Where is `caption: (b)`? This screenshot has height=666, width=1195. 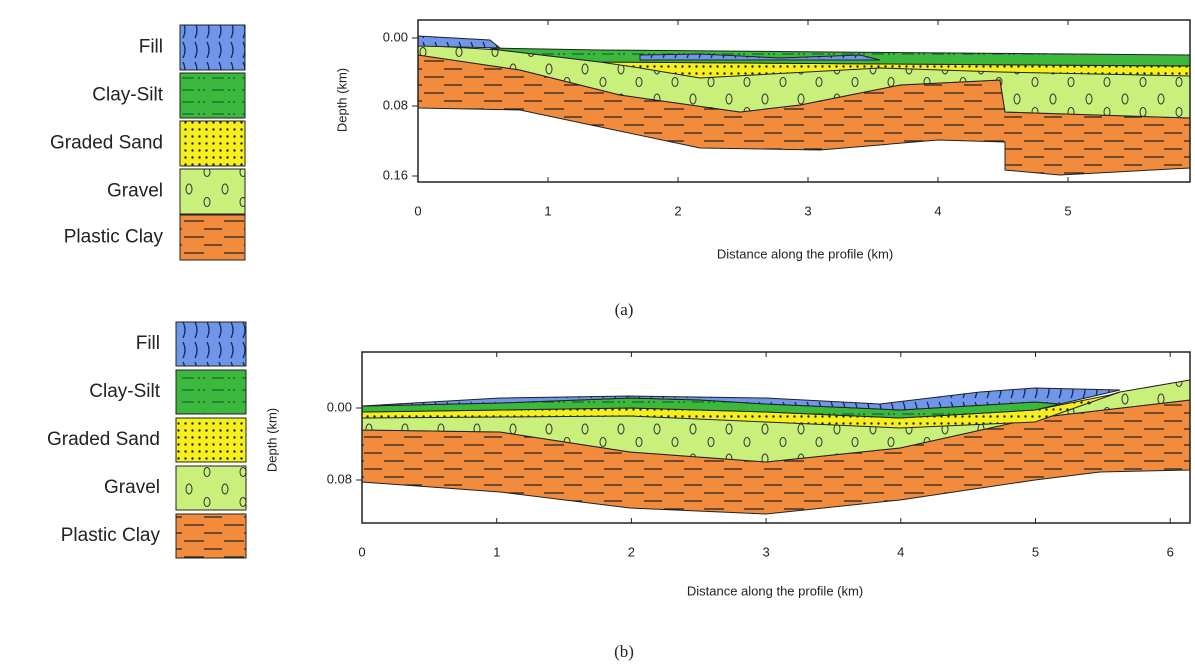 caption: (b) is located at coordinates (624, 651).